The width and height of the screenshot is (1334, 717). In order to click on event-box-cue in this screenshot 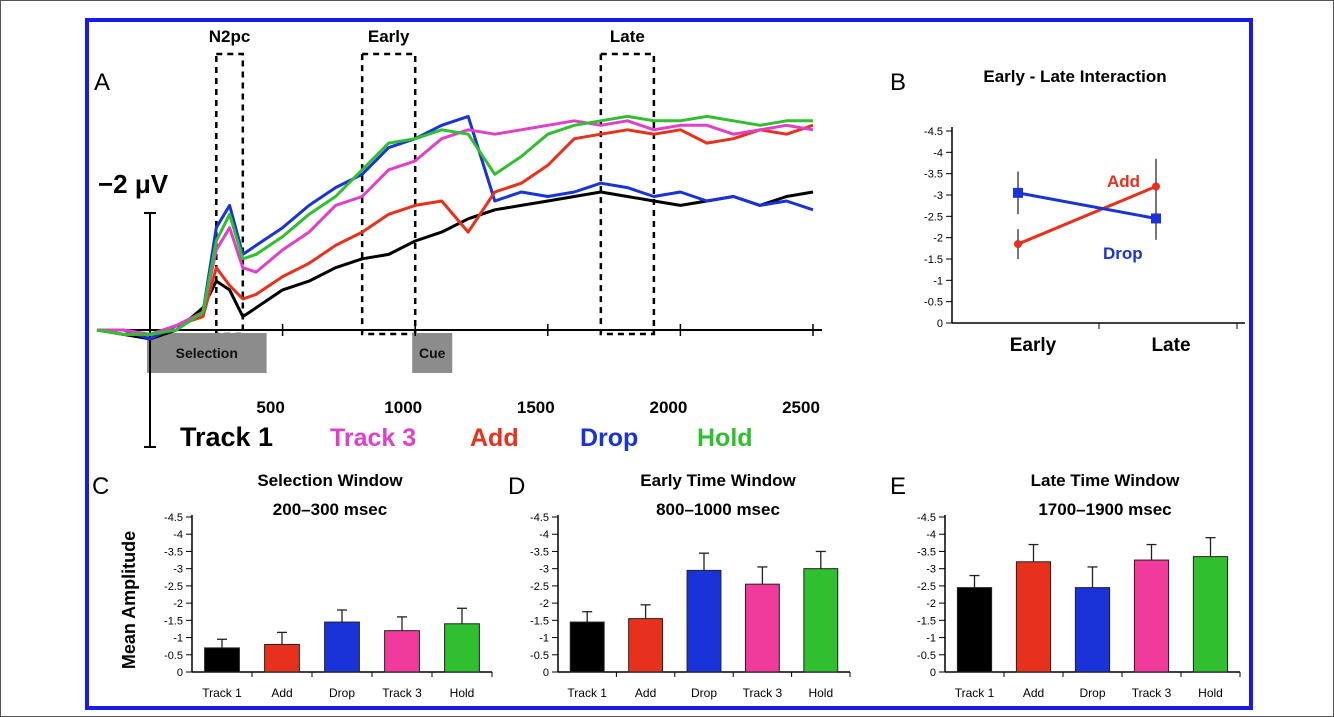, I will do `click(432, 353)`.